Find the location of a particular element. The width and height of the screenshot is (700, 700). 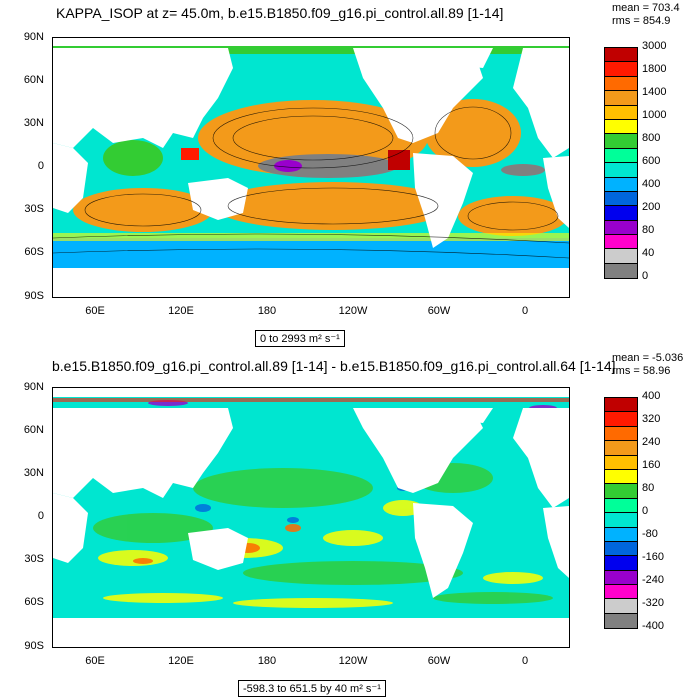

top-rms: rms = 854.9 is located at coordinates (641, 21).